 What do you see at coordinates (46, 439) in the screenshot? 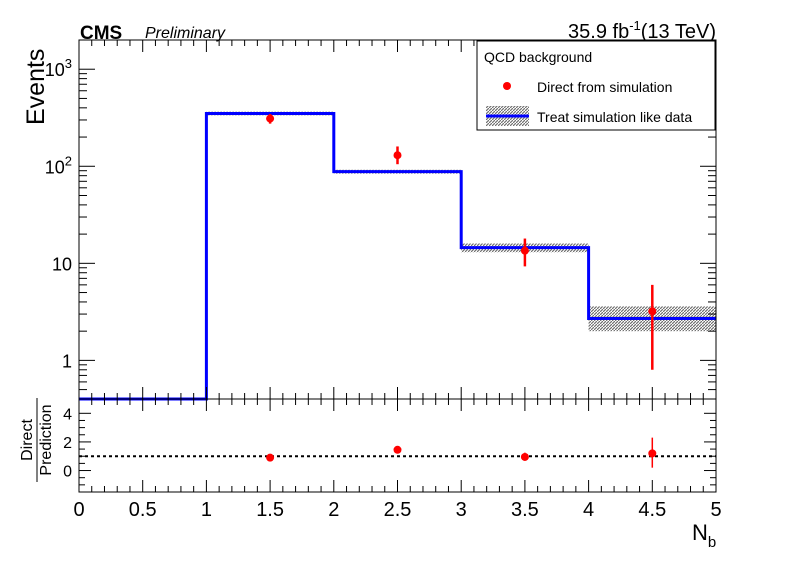
I see `ratio-title-bottom: Prediction` at bounding box center [46, 439].